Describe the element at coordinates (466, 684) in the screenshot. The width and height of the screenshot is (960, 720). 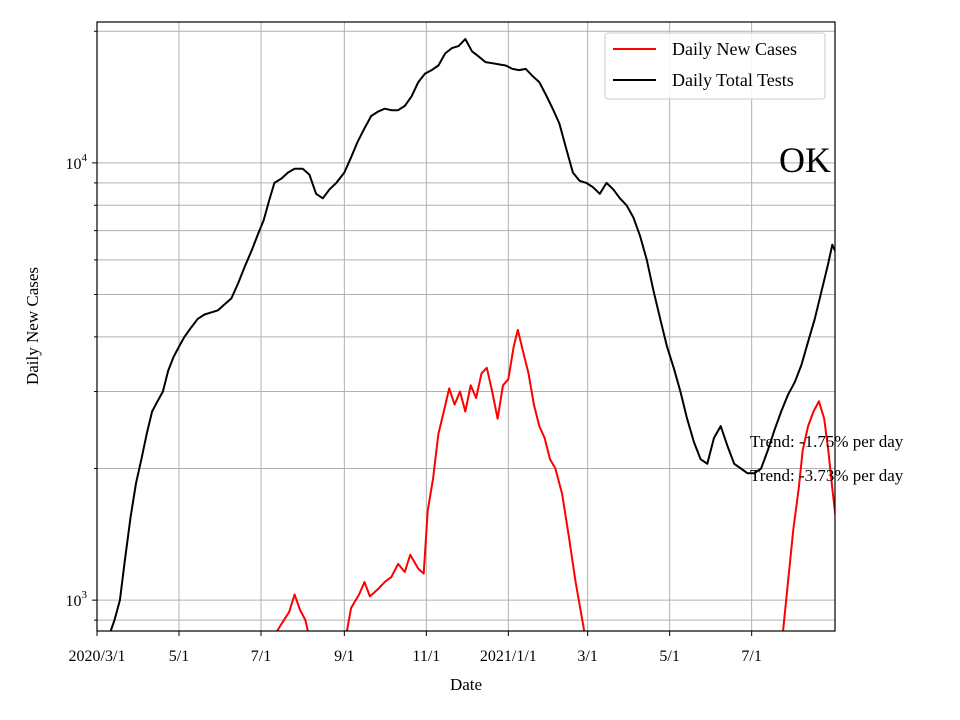
I see `x-axis-label: Date` at that location.